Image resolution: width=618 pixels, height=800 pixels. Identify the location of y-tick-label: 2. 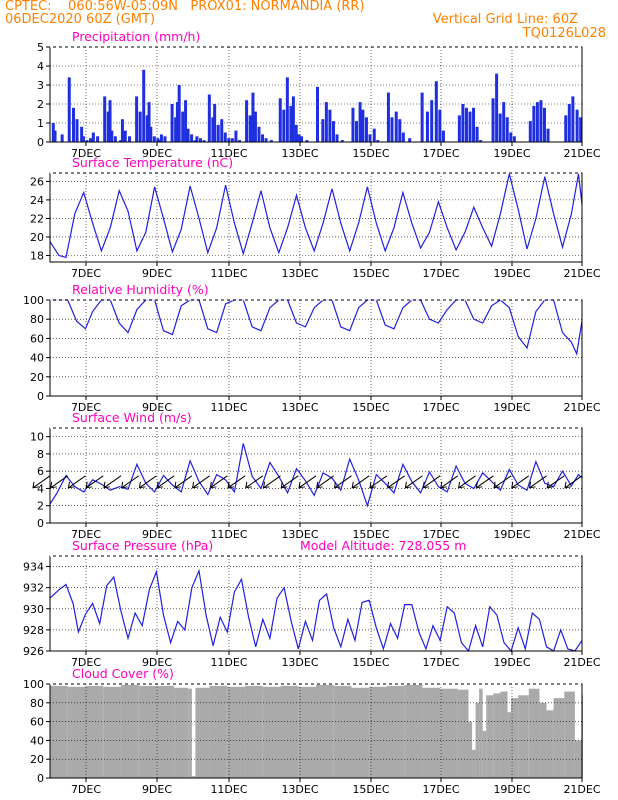
(40, 104).